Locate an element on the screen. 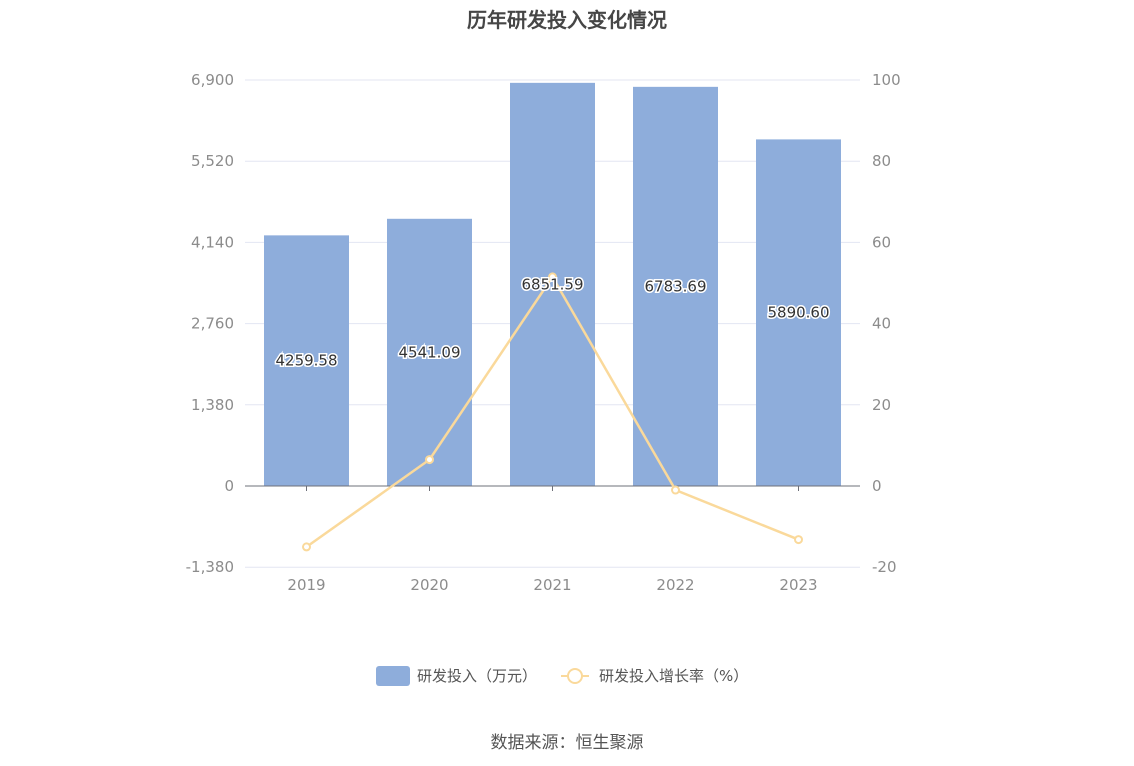 This screenshot has width=1134, height=766. y-left-tick-label: 4,140 is located at coordinates (212, 242).